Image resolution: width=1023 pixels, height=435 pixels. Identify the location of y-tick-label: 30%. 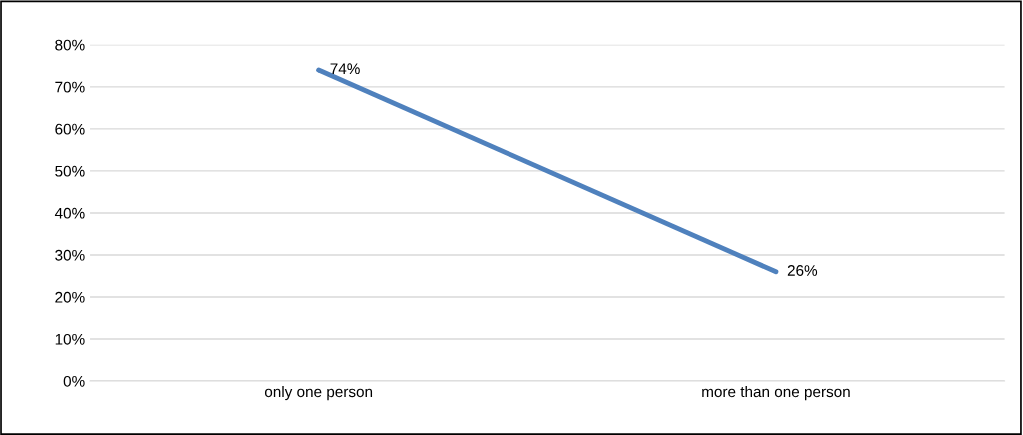
(70, 255).